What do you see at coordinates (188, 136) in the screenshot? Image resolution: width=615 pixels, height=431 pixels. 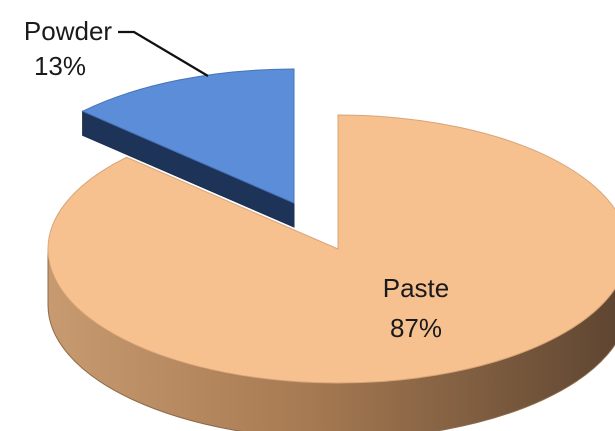 I see `slice-powder` at bounding box center [188, 136].